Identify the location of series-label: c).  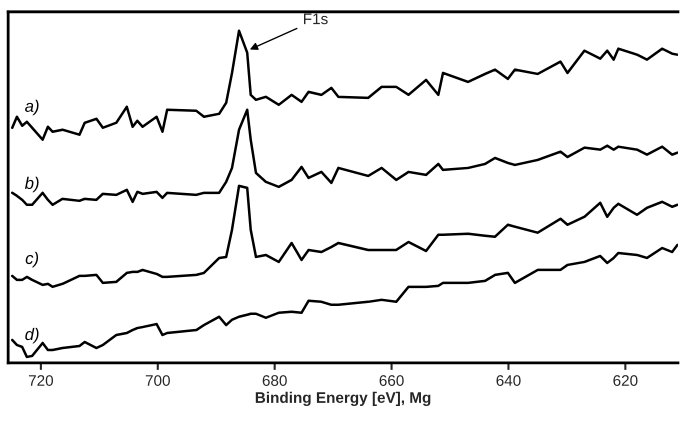
(32, 260).